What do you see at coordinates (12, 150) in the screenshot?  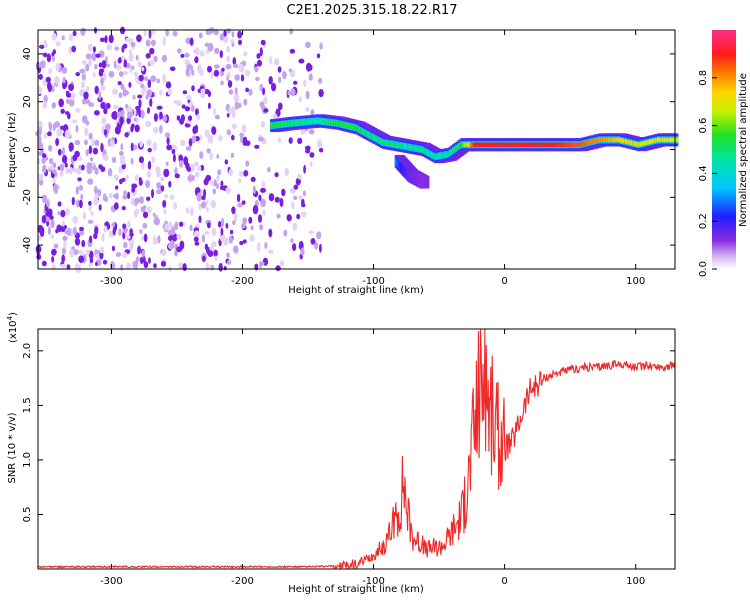 I see `spectrogram-y-axis-label: Frequency (Hz)` at bounding box center [12, 150].